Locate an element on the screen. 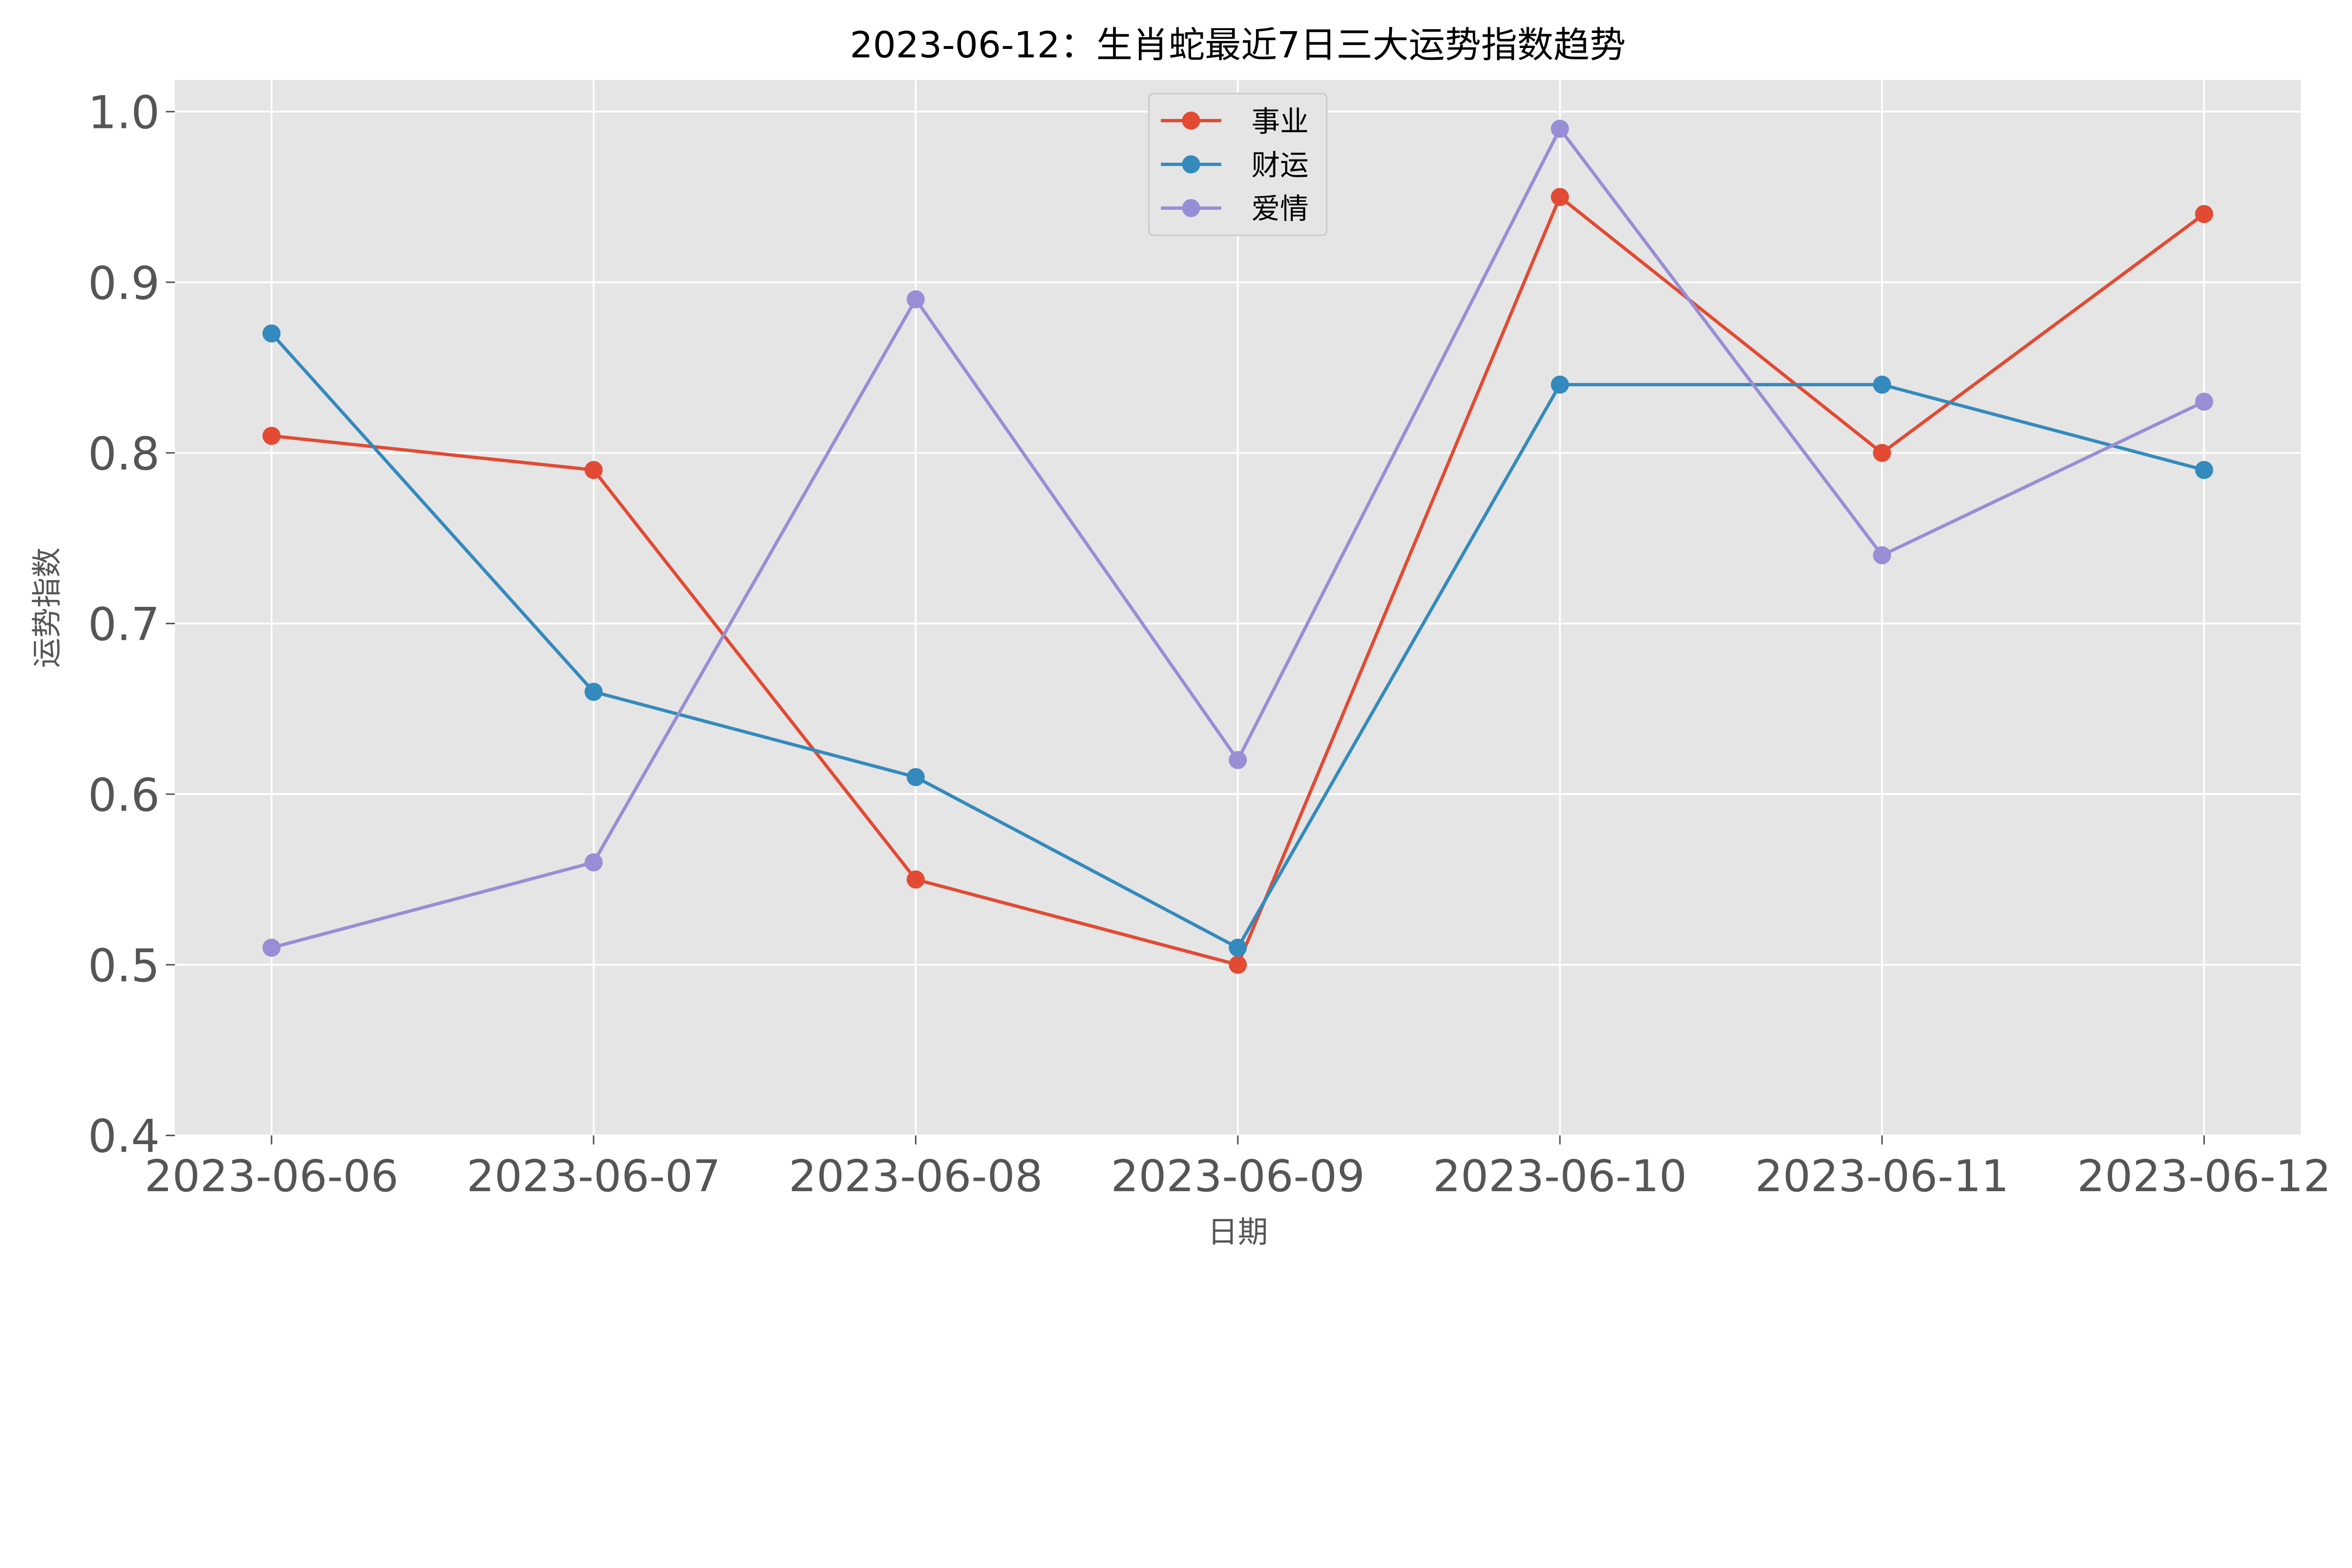  x-tick-label: 2023-06-06 is located at coordinates (271, 1176).